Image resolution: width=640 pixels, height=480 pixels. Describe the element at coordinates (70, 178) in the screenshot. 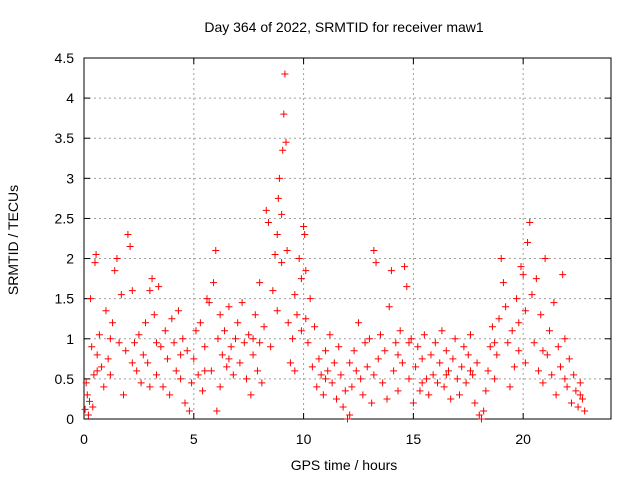

I see `y-tick-label: 3` at that location.